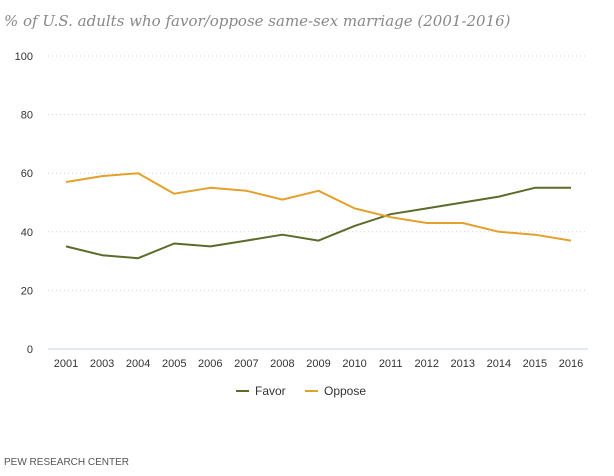 Image resolution: width=614 pixels, height=476 pixels. I want to click on x-tick-label: 2001, so click(66, 364).